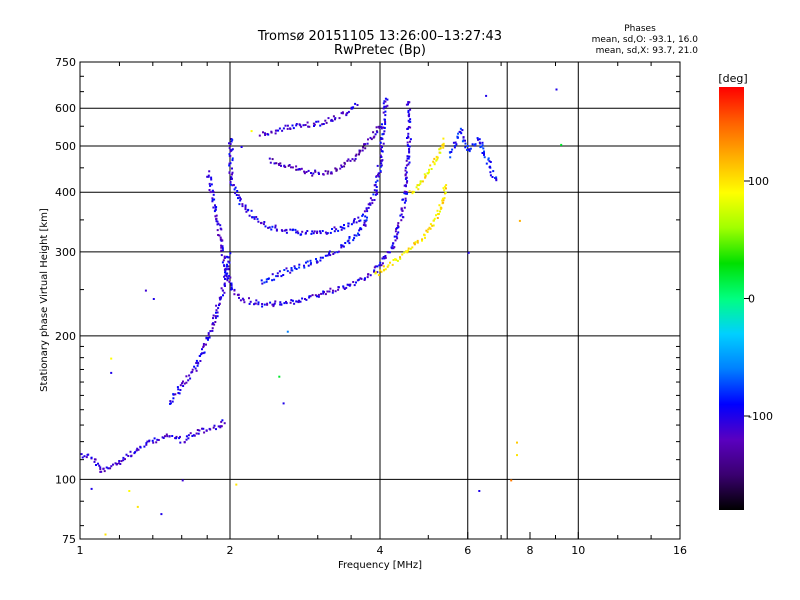  What do you see at coordinates (578, 550) in the screenshot?
I see `x-tick-label: 10` at bounding box center [578, 550].